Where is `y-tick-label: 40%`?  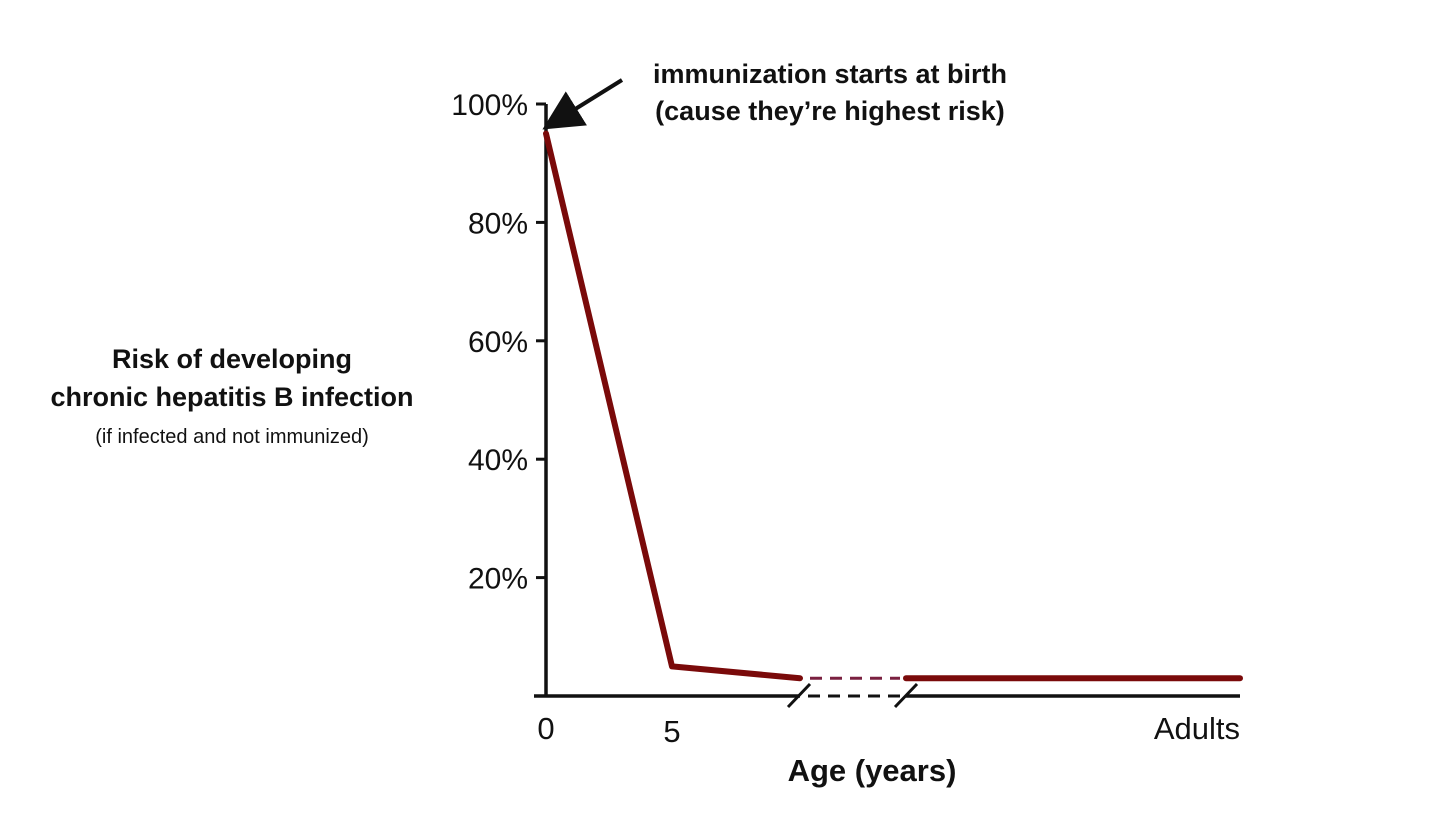 y-tick-label: 40% is located at coordinates (498, 460).